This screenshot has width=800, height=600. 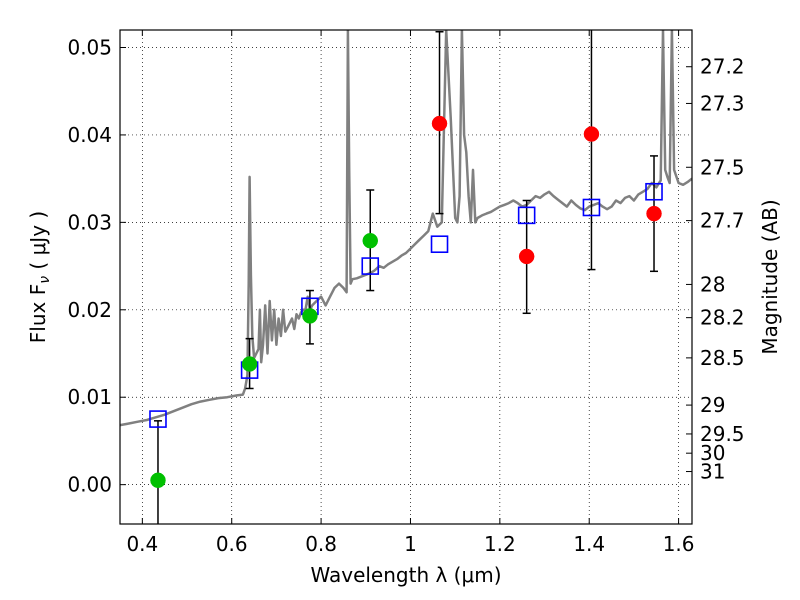 What do you see at coordinates (722, 318) in the screenshot?
I see `mag-tick-label: 28.2` at bounding box center [722, 318].